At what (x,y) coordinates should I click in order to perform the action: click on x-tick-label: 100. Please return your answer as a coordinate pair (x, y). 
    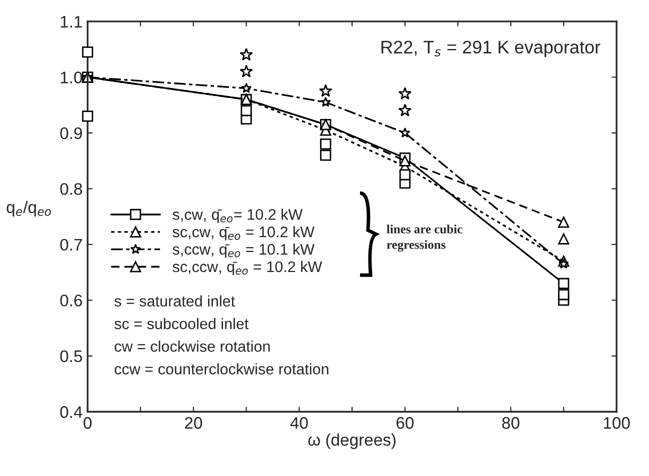
    Looking at the image, I should click on (617, 423).